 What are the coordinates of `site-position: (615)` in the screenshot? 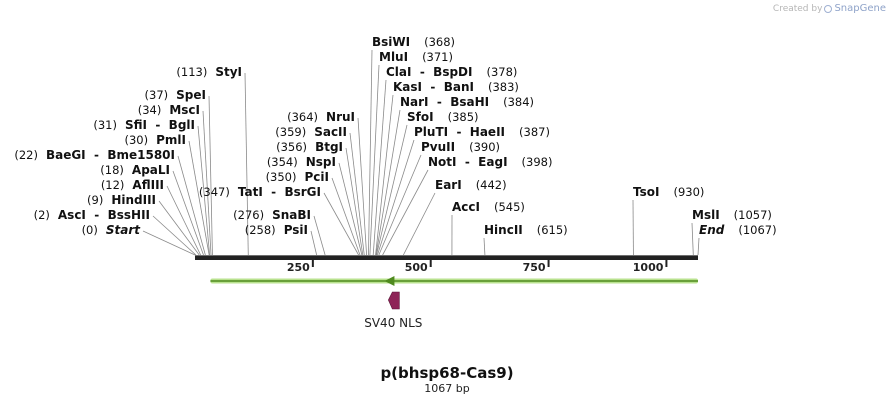 It's located at (552, 230).